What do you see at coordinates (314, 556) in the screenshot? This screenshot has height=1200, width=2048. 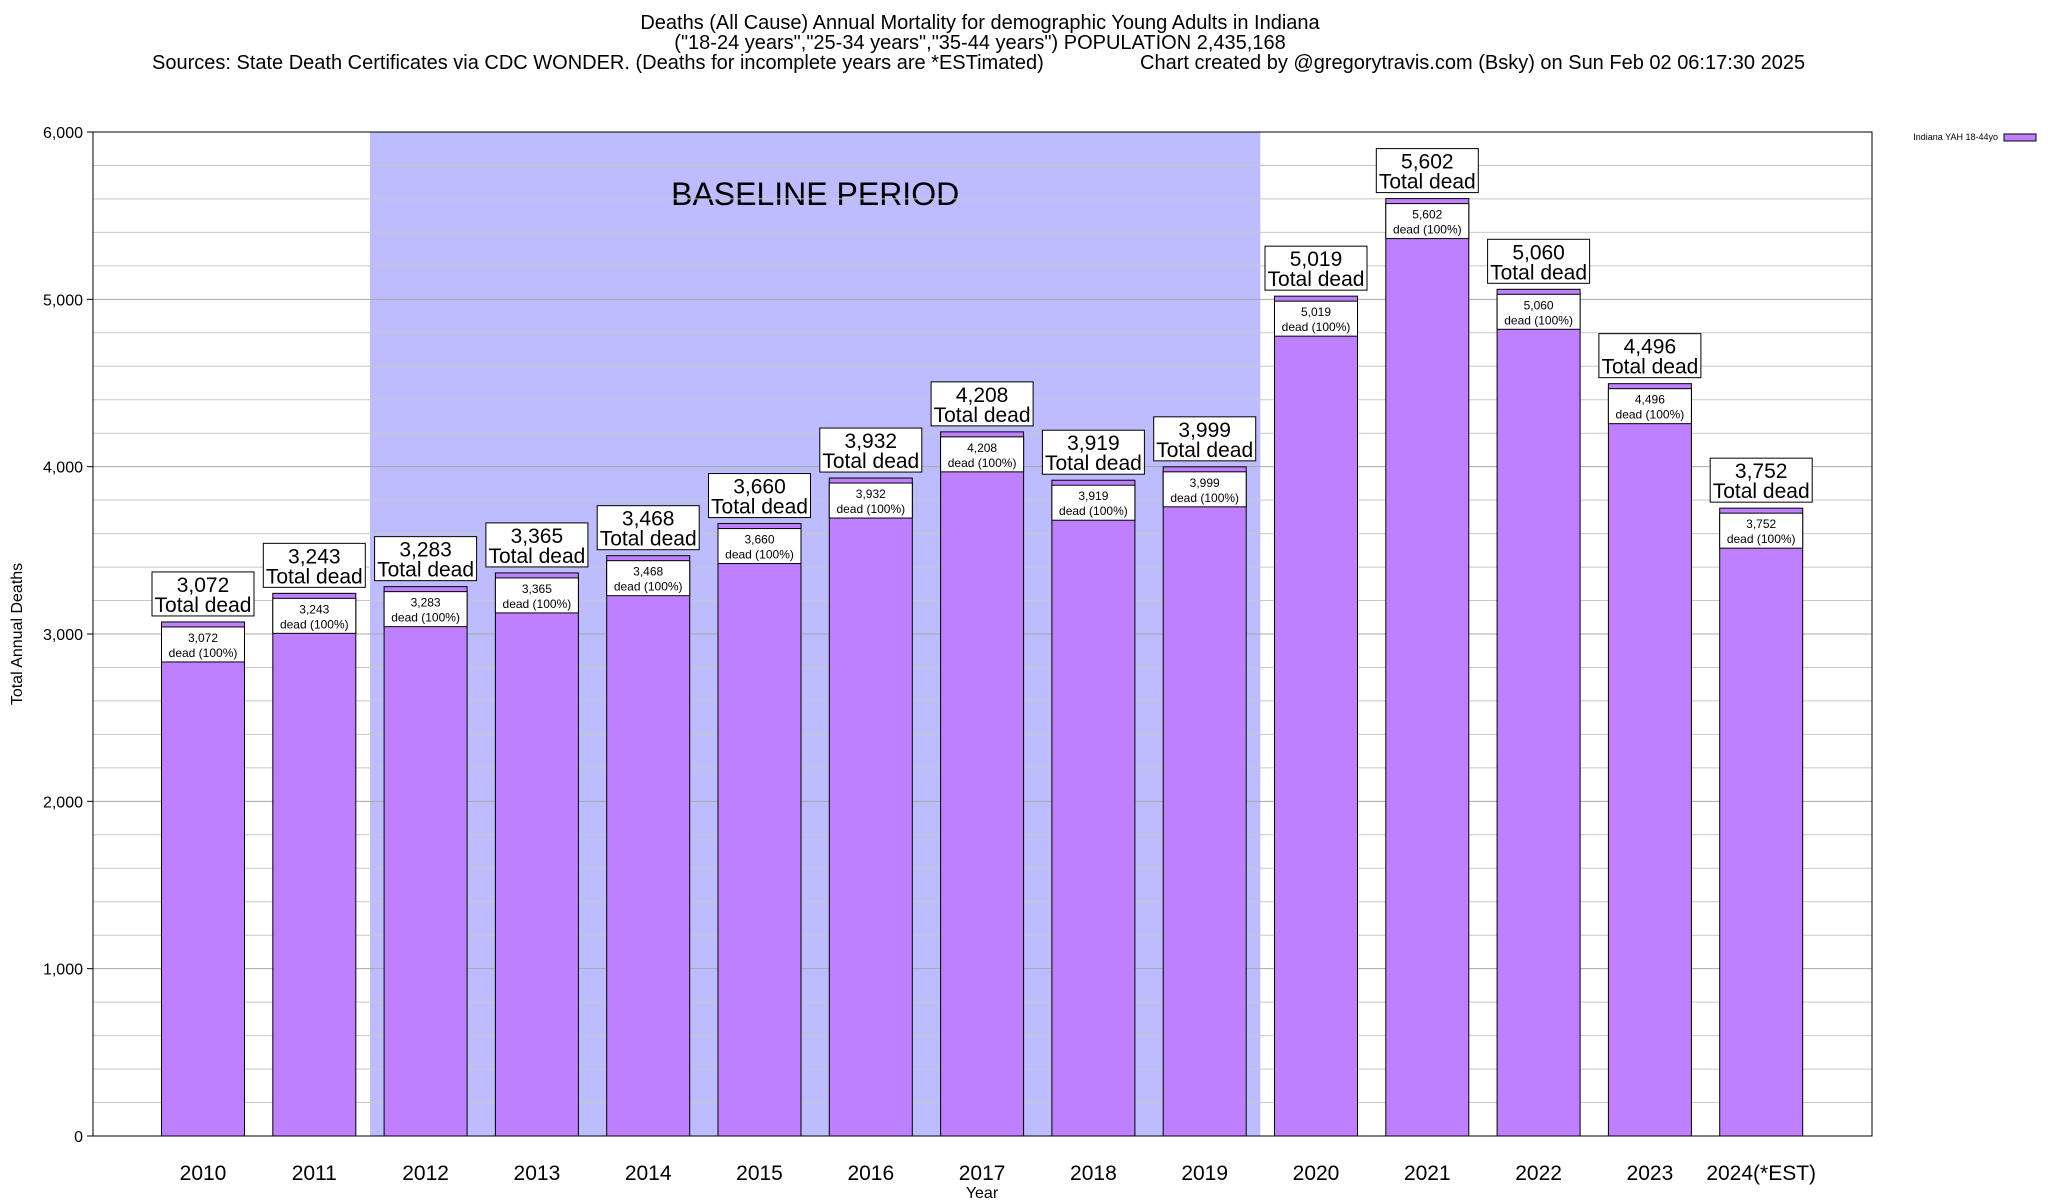 I see `total-label-value: 3,243` at bounding box center [314, 556].